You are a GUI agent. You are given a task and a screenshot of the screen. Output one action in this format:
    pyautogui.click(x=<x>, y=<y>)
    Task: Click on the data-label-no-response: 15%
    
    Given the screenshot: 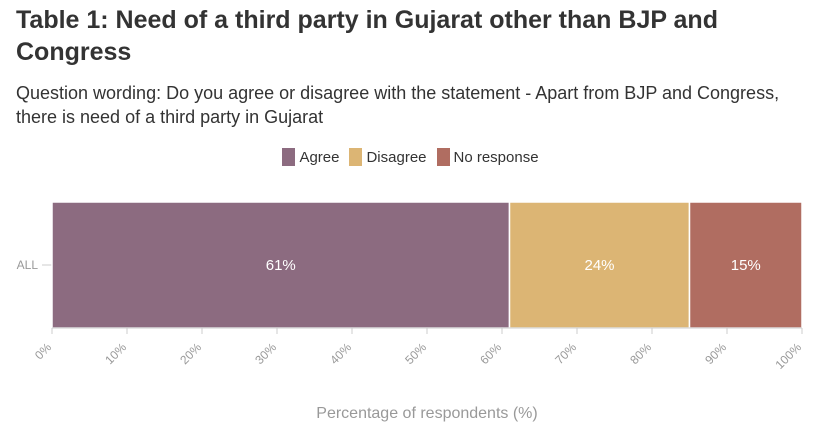 What is the action you would take?
    pyautogui.click(x=746, y=265)
    